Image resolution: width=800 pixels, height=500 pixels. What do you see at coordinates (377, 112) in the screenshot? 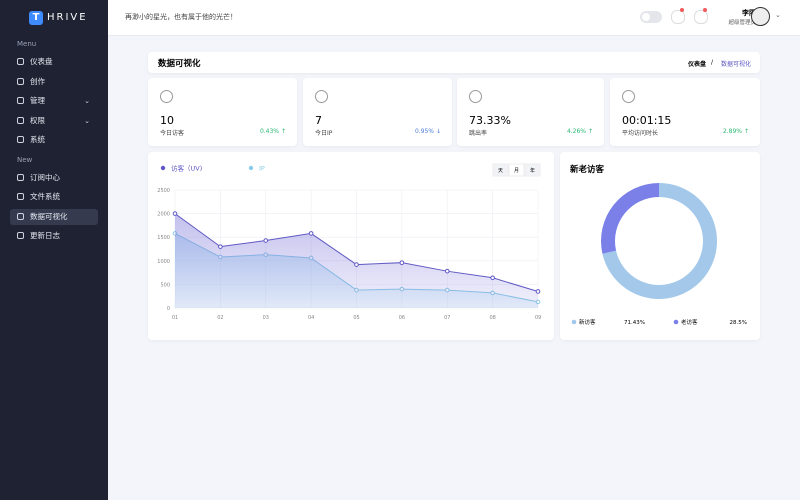
I see `stat-card: 7 今日IP 0.95% ↓` at bounding box center [377, 112].